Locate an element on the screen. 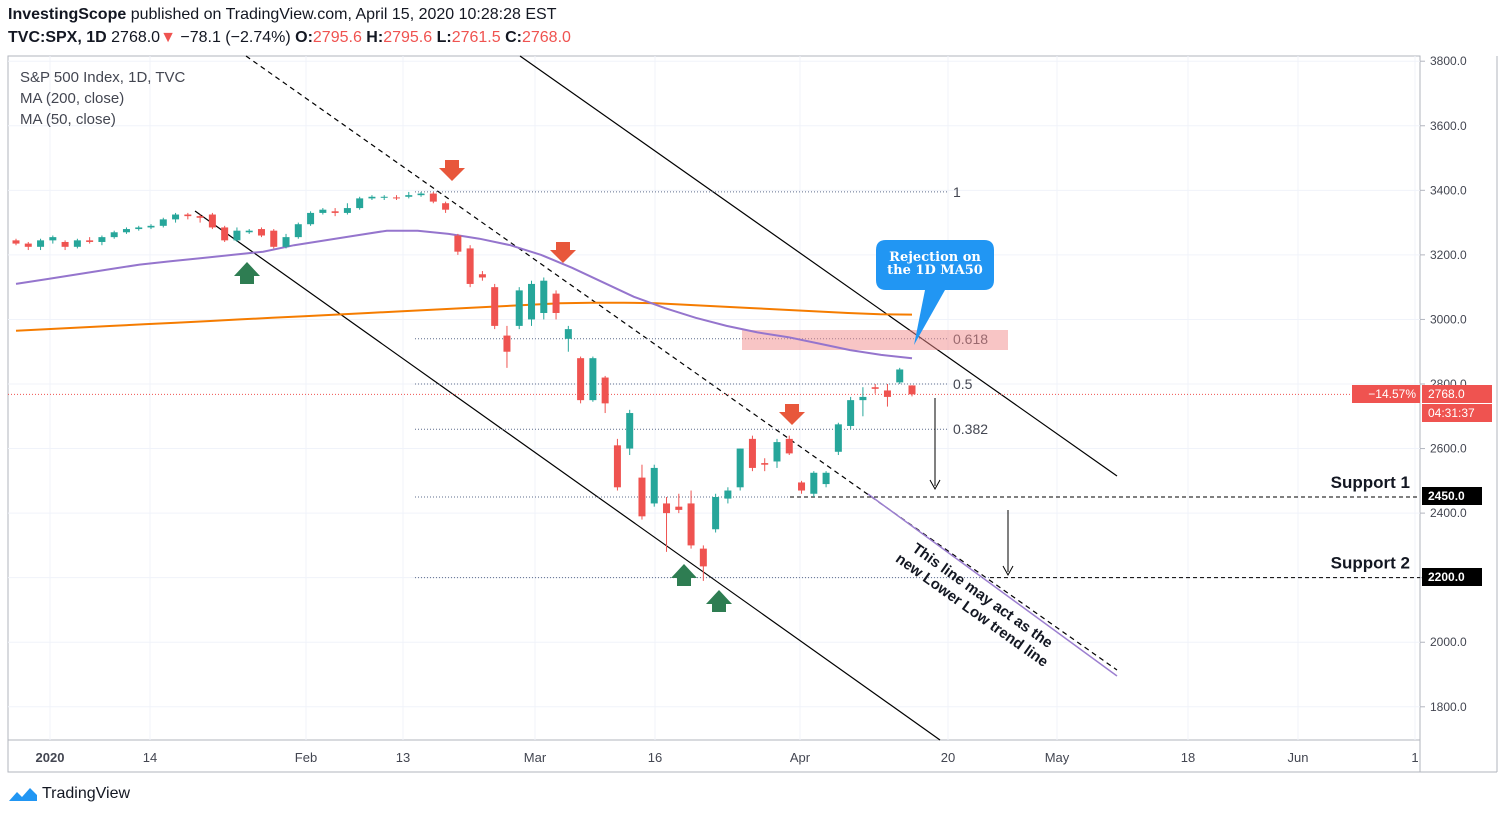 The image size is (1503, 818). rejection-zone is located at coordinates (875, 340).